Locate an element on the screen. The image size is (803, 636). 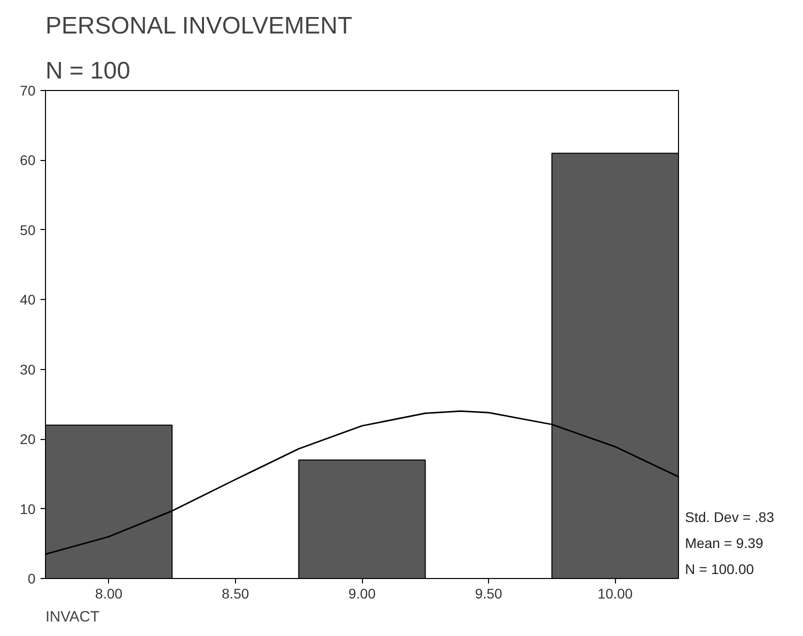
text: N = 100.00 is located at coordinates (720, 569).